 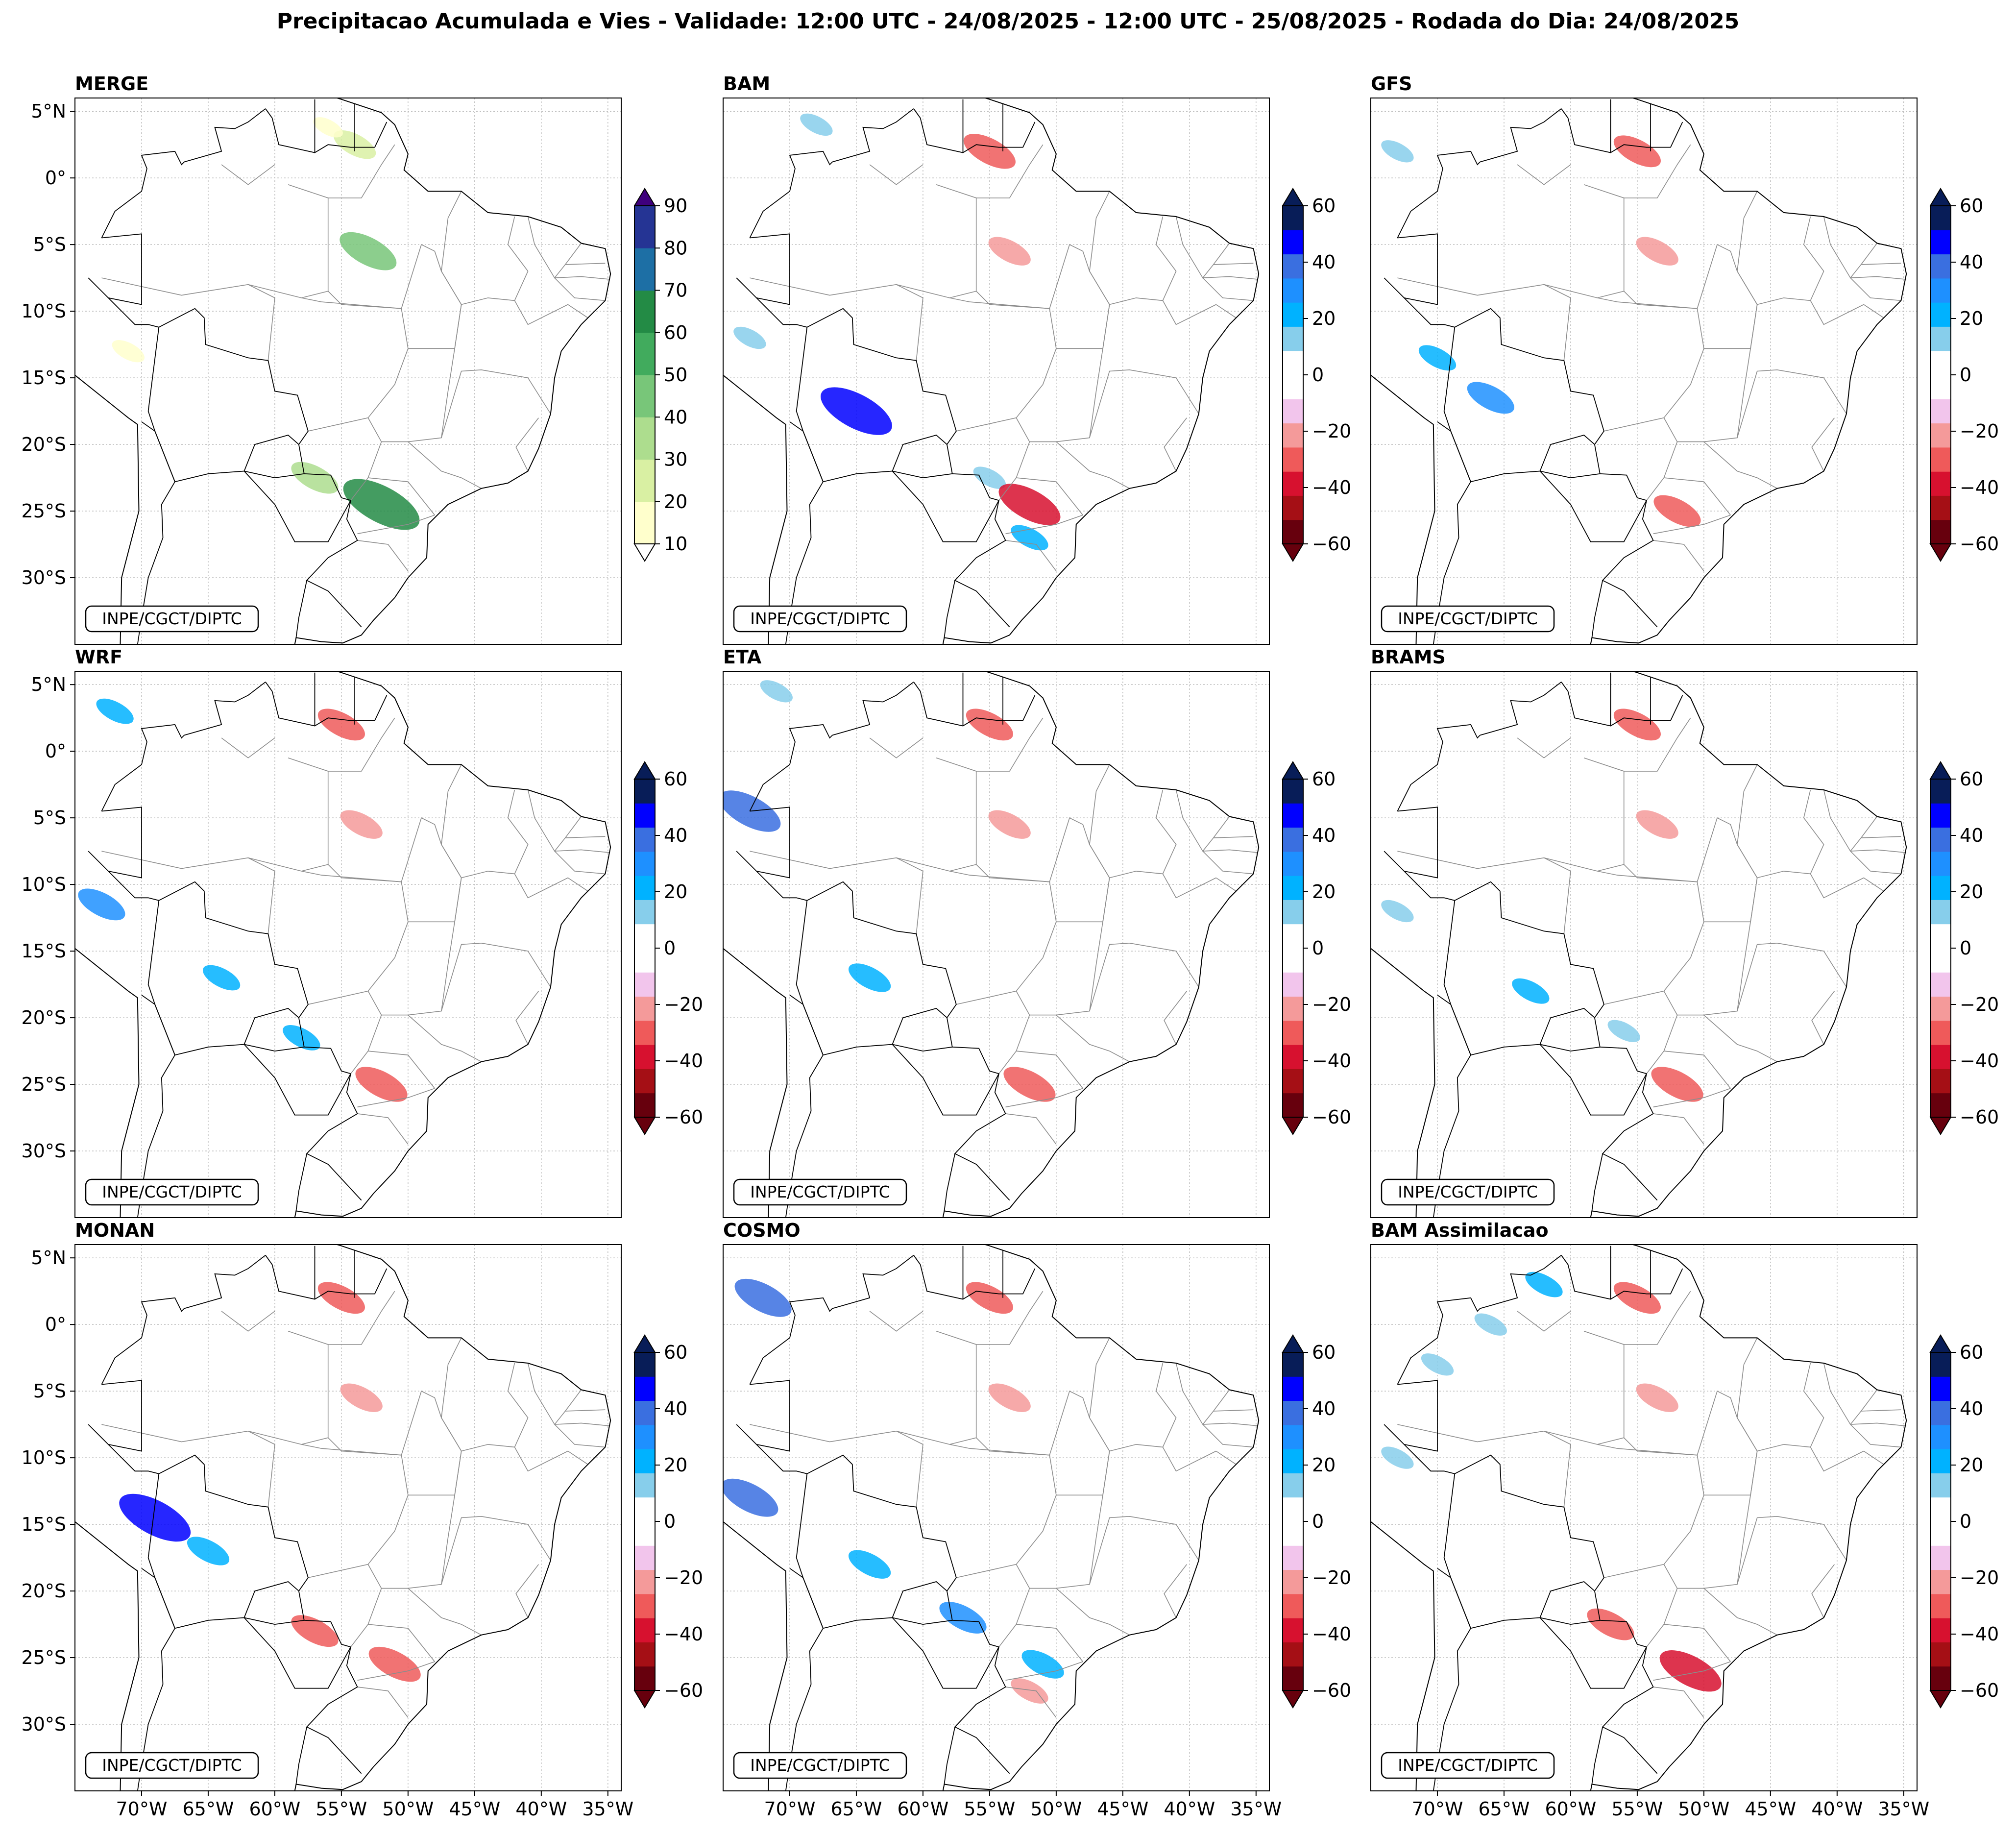 I want to click on panel-title: MERGE, so click(x=111, y=84).